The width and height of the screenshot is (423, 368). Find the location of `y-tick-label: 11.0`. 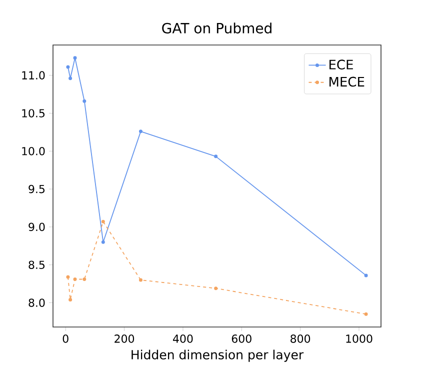

y-tick-label: 11.0 is located at coordinates (33, 75).